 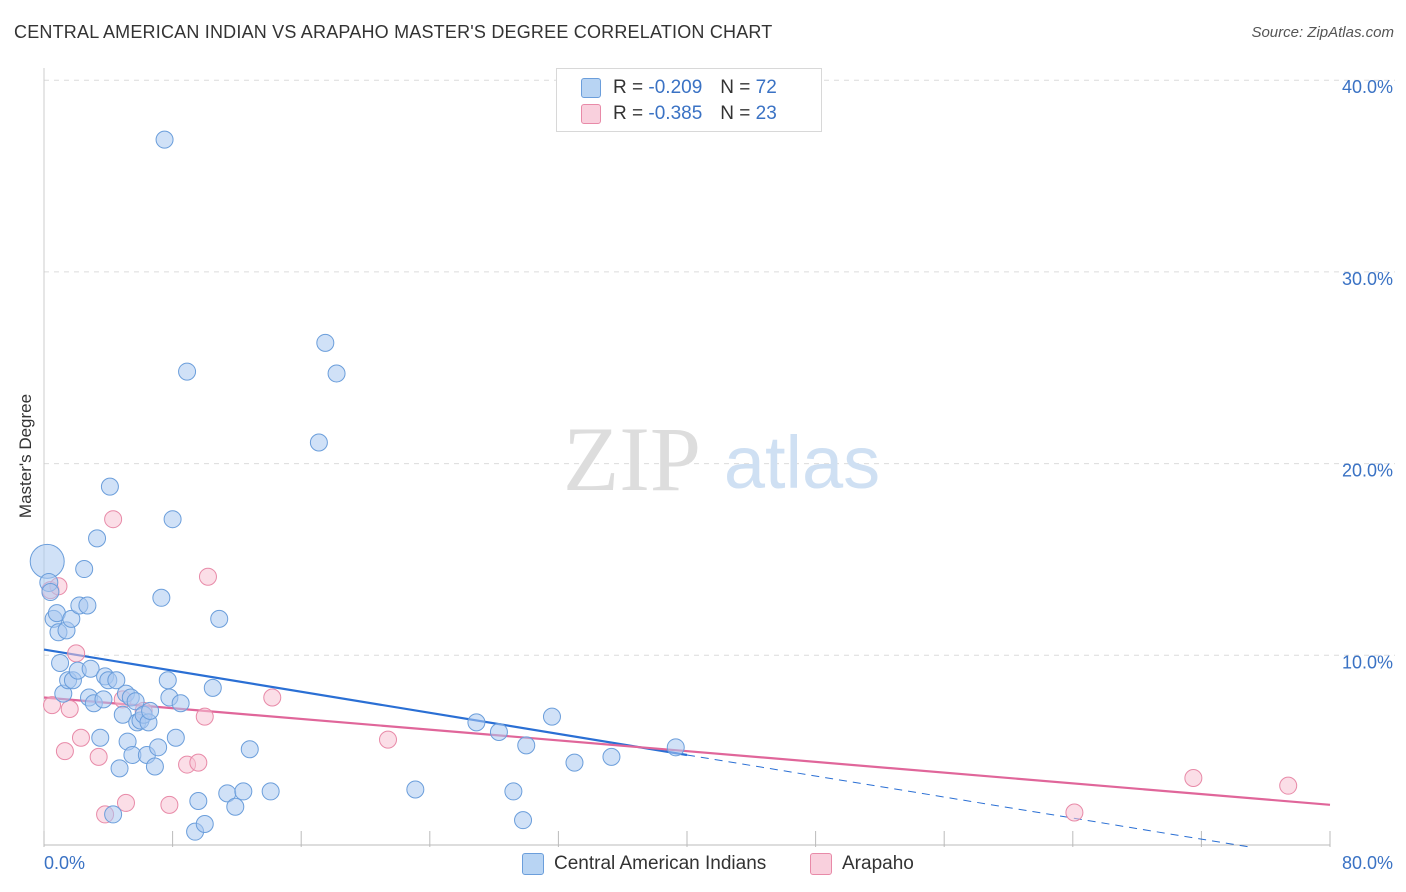 What do you see at coordinates (878, 863) in the screenshot?
I see `bottom-legend-label: Arapaho` at bounding box center [878, 863].